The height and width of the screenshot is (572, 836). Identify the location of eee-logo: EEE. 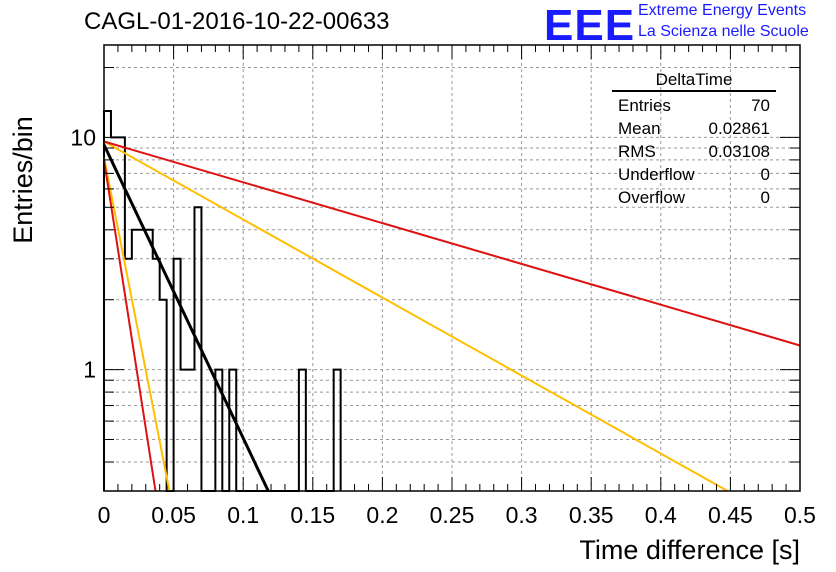
(590, 25).